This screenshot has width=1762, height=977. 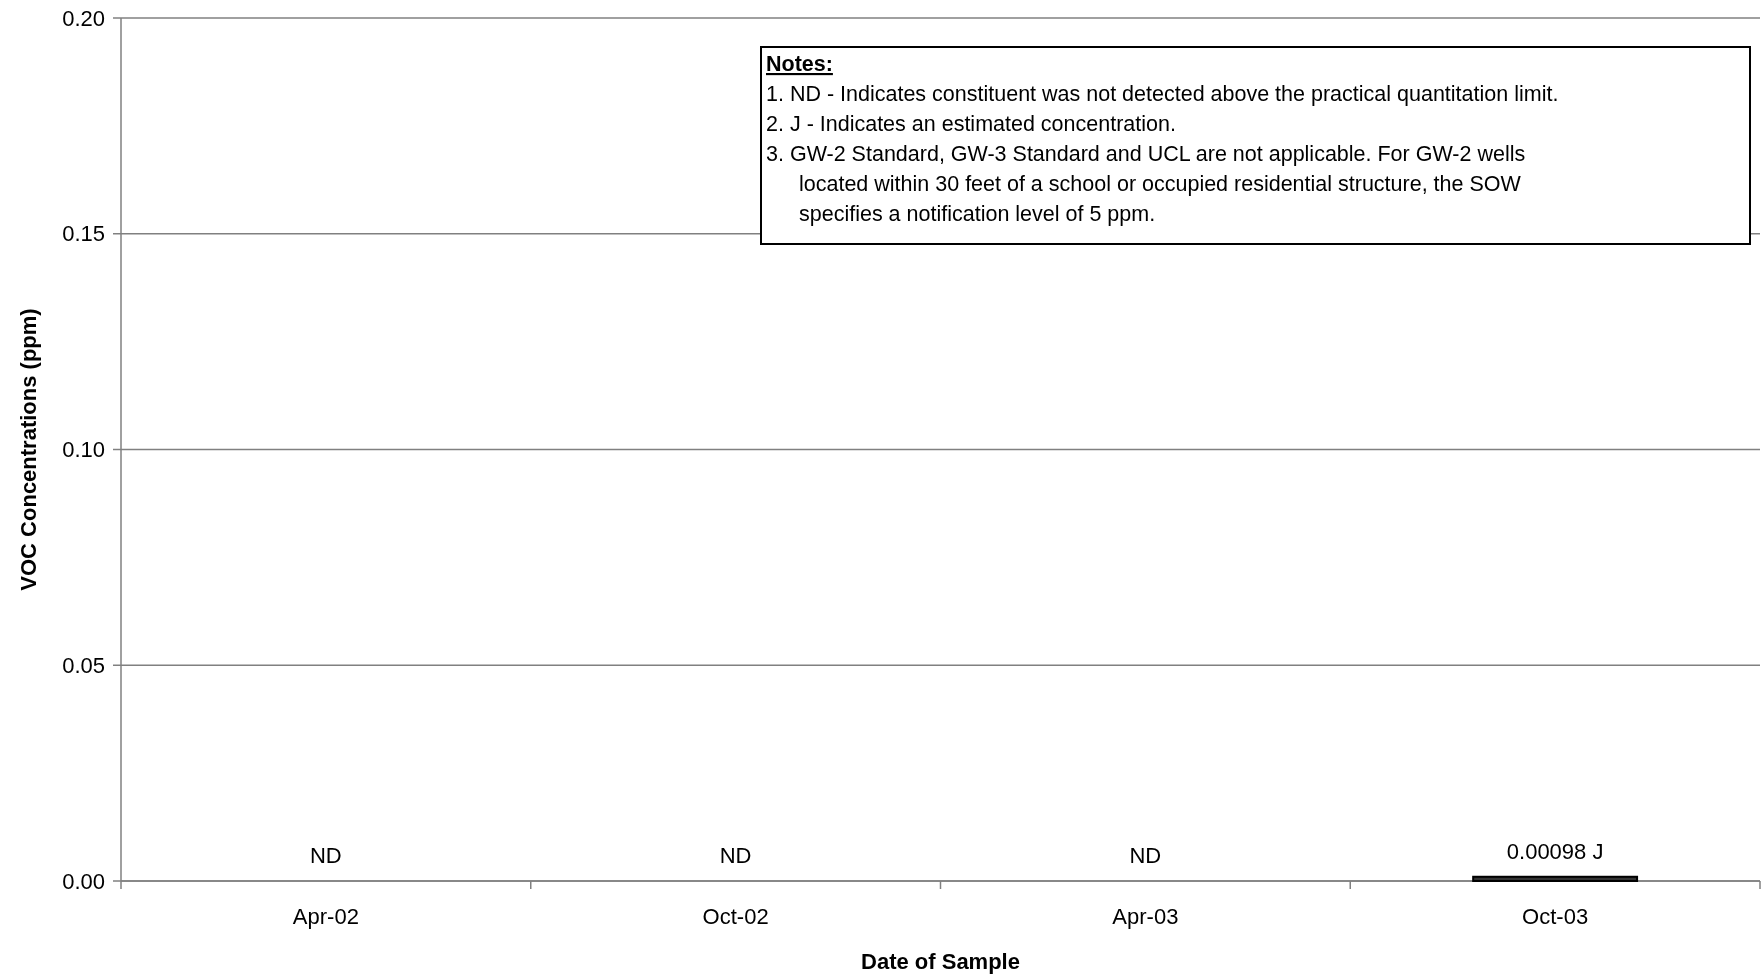 I want to click on annotation: 1. ND - Indicates constituent was not detected above the practical quantitation limit., so click(x=1162, y=94).